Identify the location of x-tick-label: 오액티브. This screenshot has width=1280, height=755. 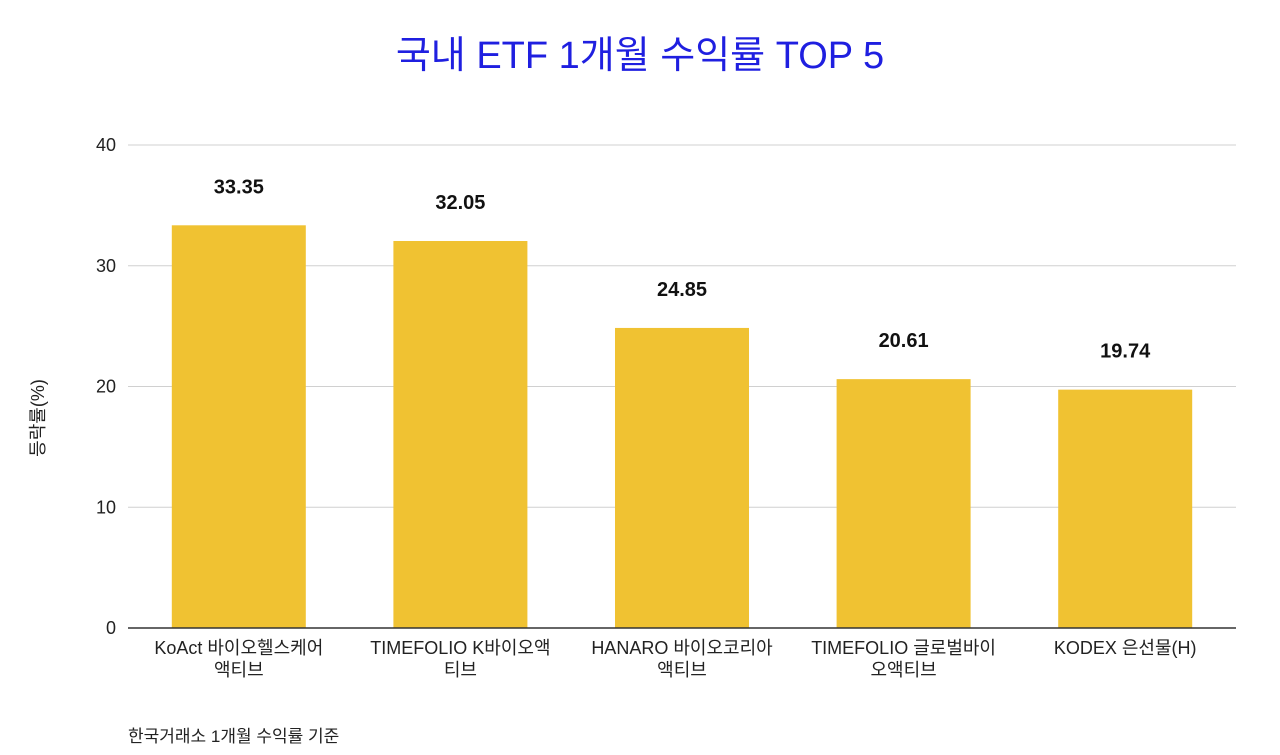
(903, 670).